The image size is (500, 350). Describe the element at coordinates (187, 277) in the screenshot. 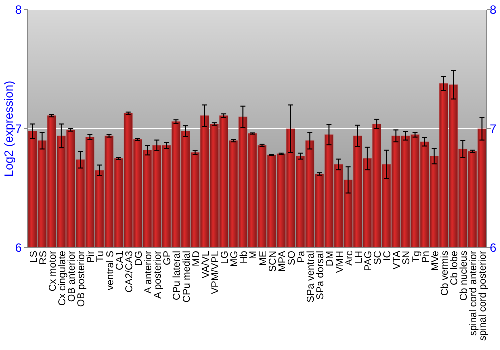

I see `x-tick-label: CPu medial` at that location.